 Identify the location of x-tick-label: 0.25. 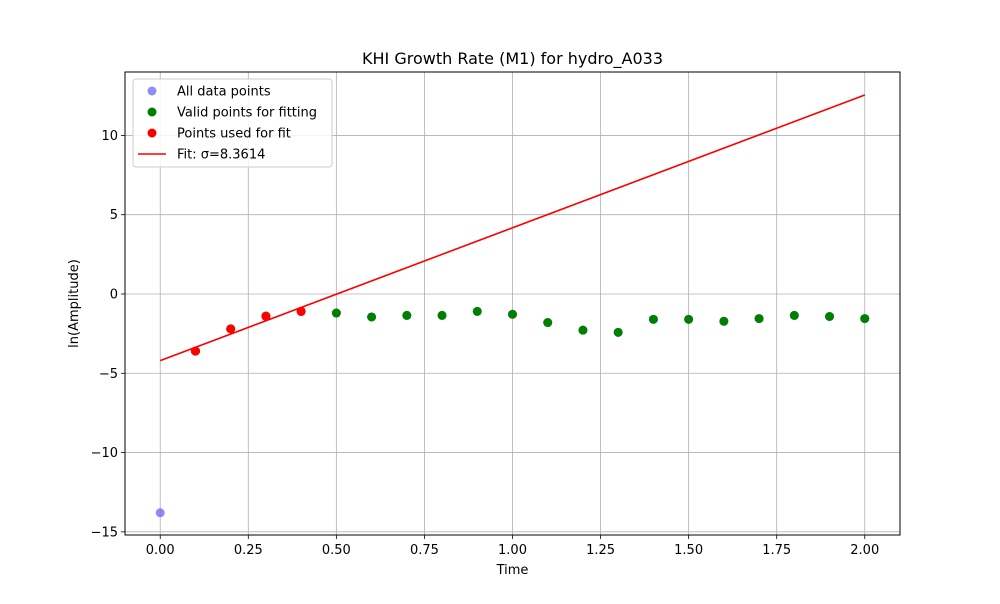
(248, 550).